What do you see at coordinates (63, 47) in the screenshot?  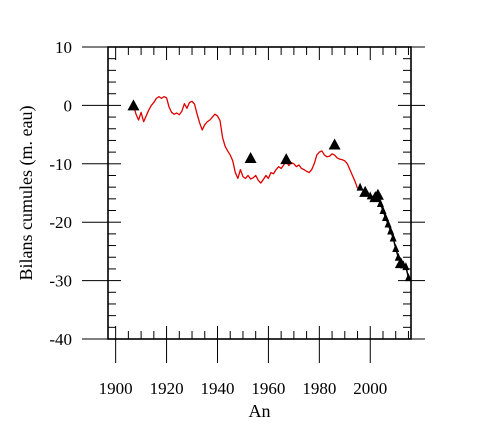 I see `y-tick-label: 10` at bounding box center [63, 47].